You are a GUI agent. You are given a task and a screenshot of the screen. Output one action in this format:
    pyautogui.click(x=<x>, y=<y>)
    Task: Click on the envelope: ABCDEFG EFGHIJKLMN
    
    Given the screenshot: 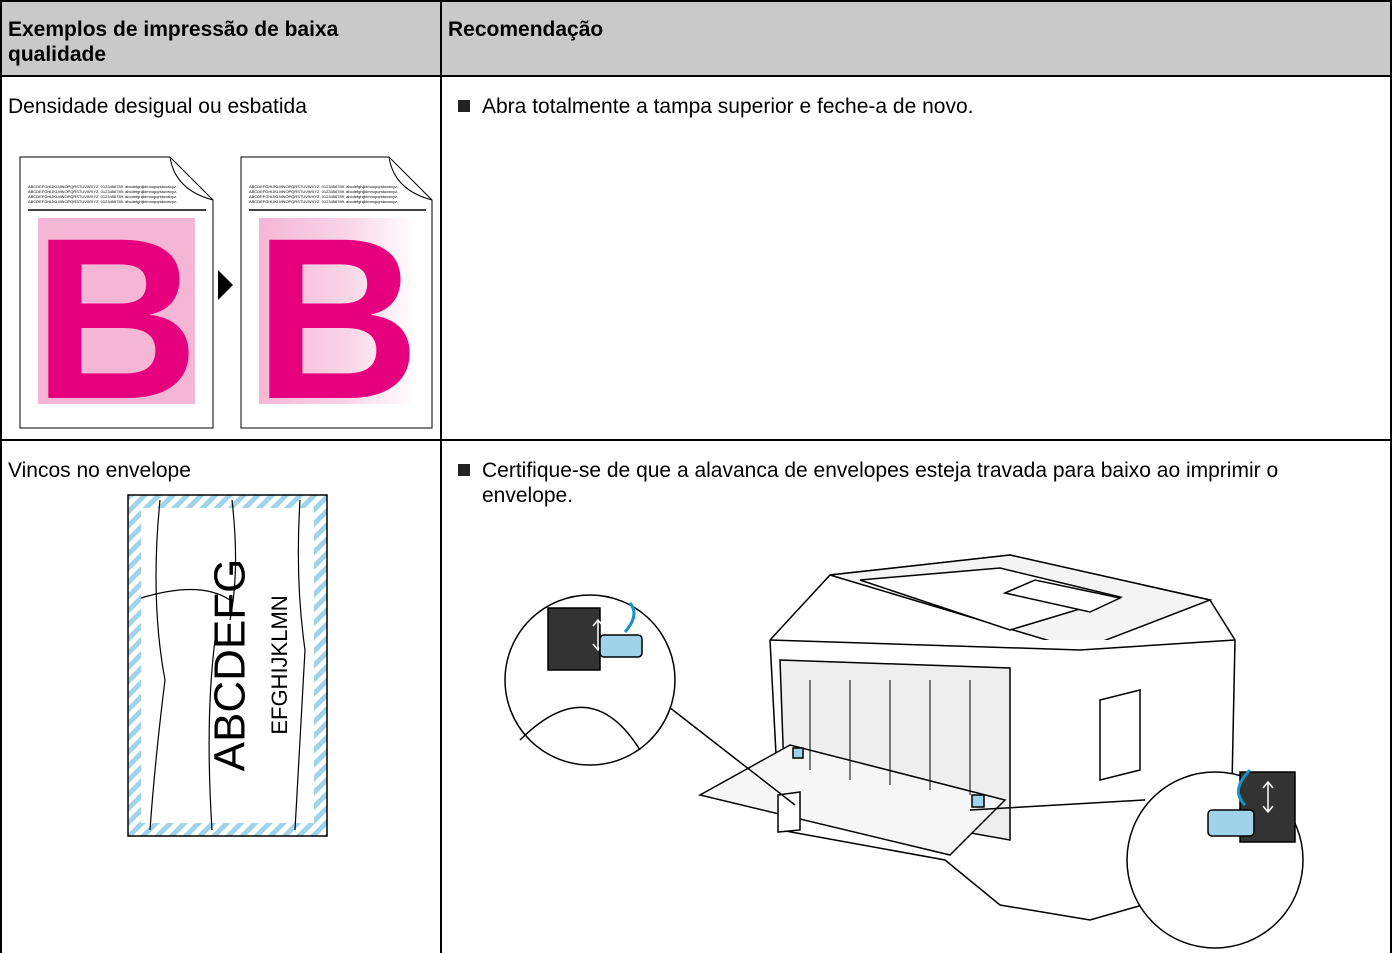 What is the action you would take?
    pyautogui.click(x=227, y=665)
    